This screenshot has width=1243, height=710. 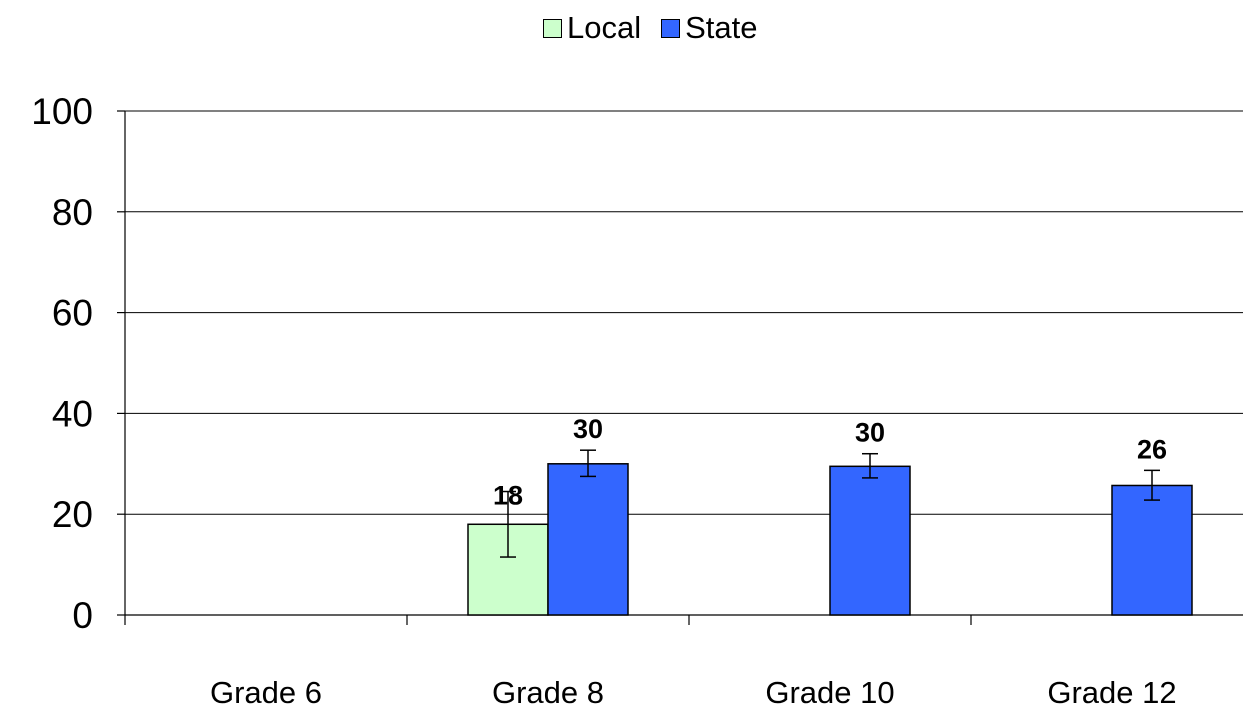 I want to click on chart-legend: Local State, so click(x=660, y=28).